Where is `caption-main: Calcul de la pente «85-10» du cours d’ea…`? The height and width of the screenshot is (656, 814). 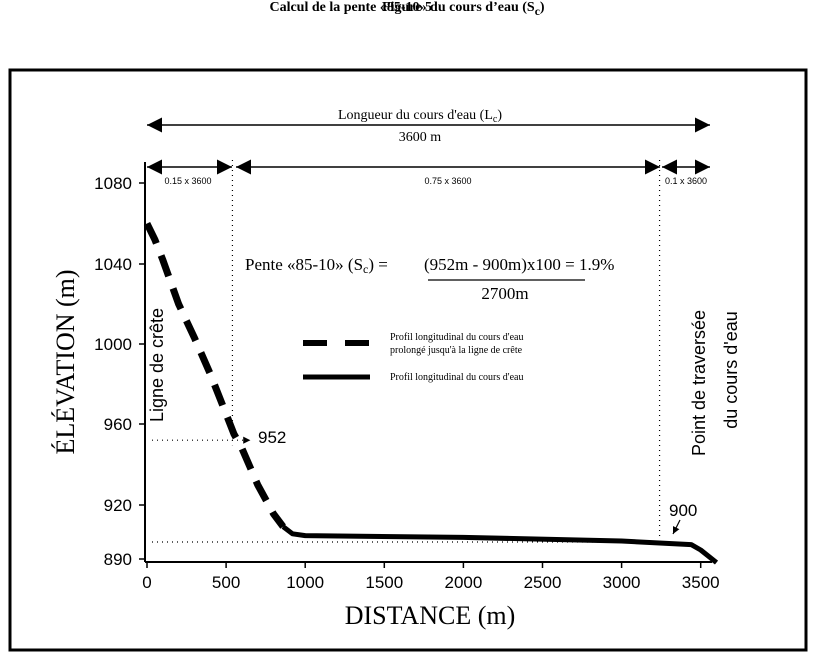
caption-main: Calcul de la pente «85-10» du cours d’ea… is located at coordinates (402, 7).